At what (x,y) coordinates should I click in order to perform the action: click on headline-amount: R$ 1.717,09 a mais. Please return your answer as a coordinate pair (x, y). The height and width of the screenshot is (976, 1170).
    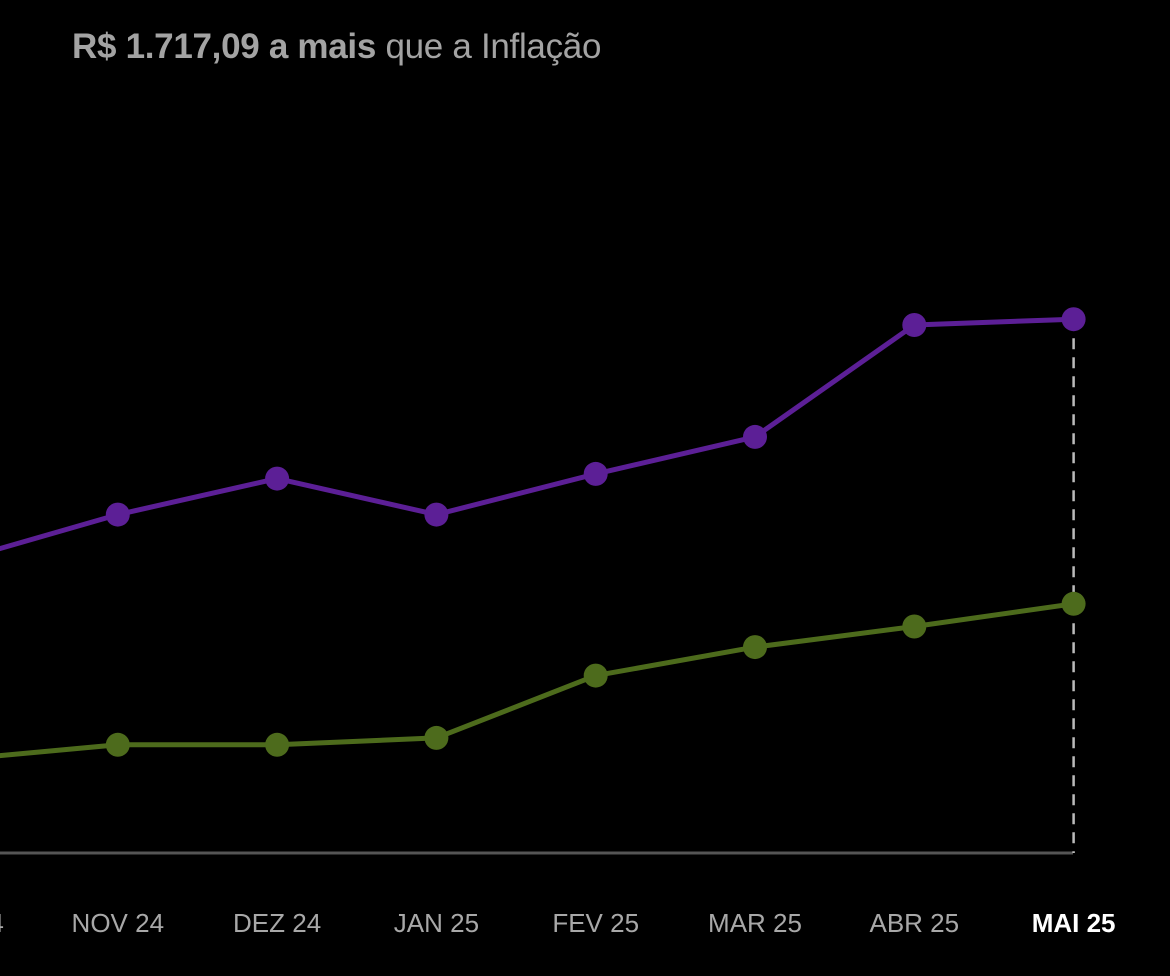
    Looking at the image, I should click on (224, 46).